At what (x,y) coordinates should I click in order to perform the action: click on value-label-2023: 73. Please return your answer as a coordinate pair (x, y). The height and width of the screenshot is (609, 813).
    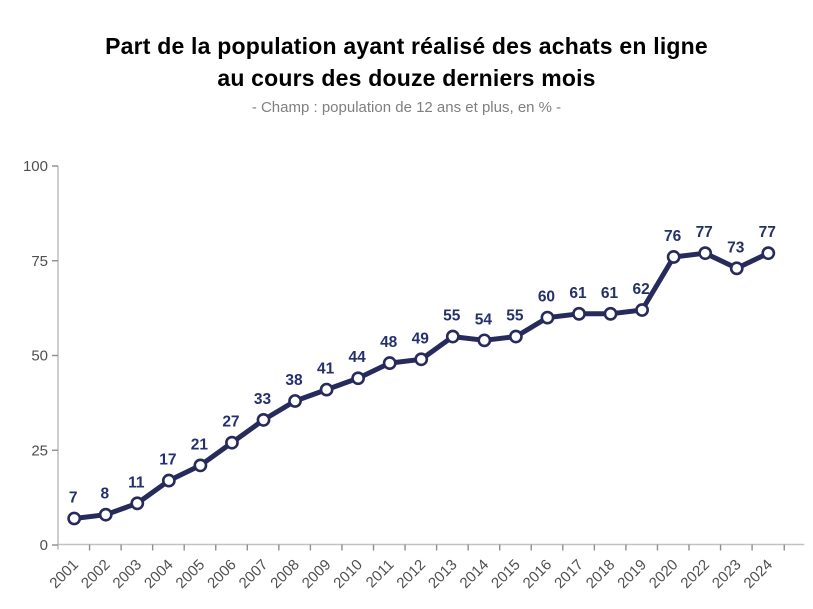
    Looking at the image, I should click on (736, 247).